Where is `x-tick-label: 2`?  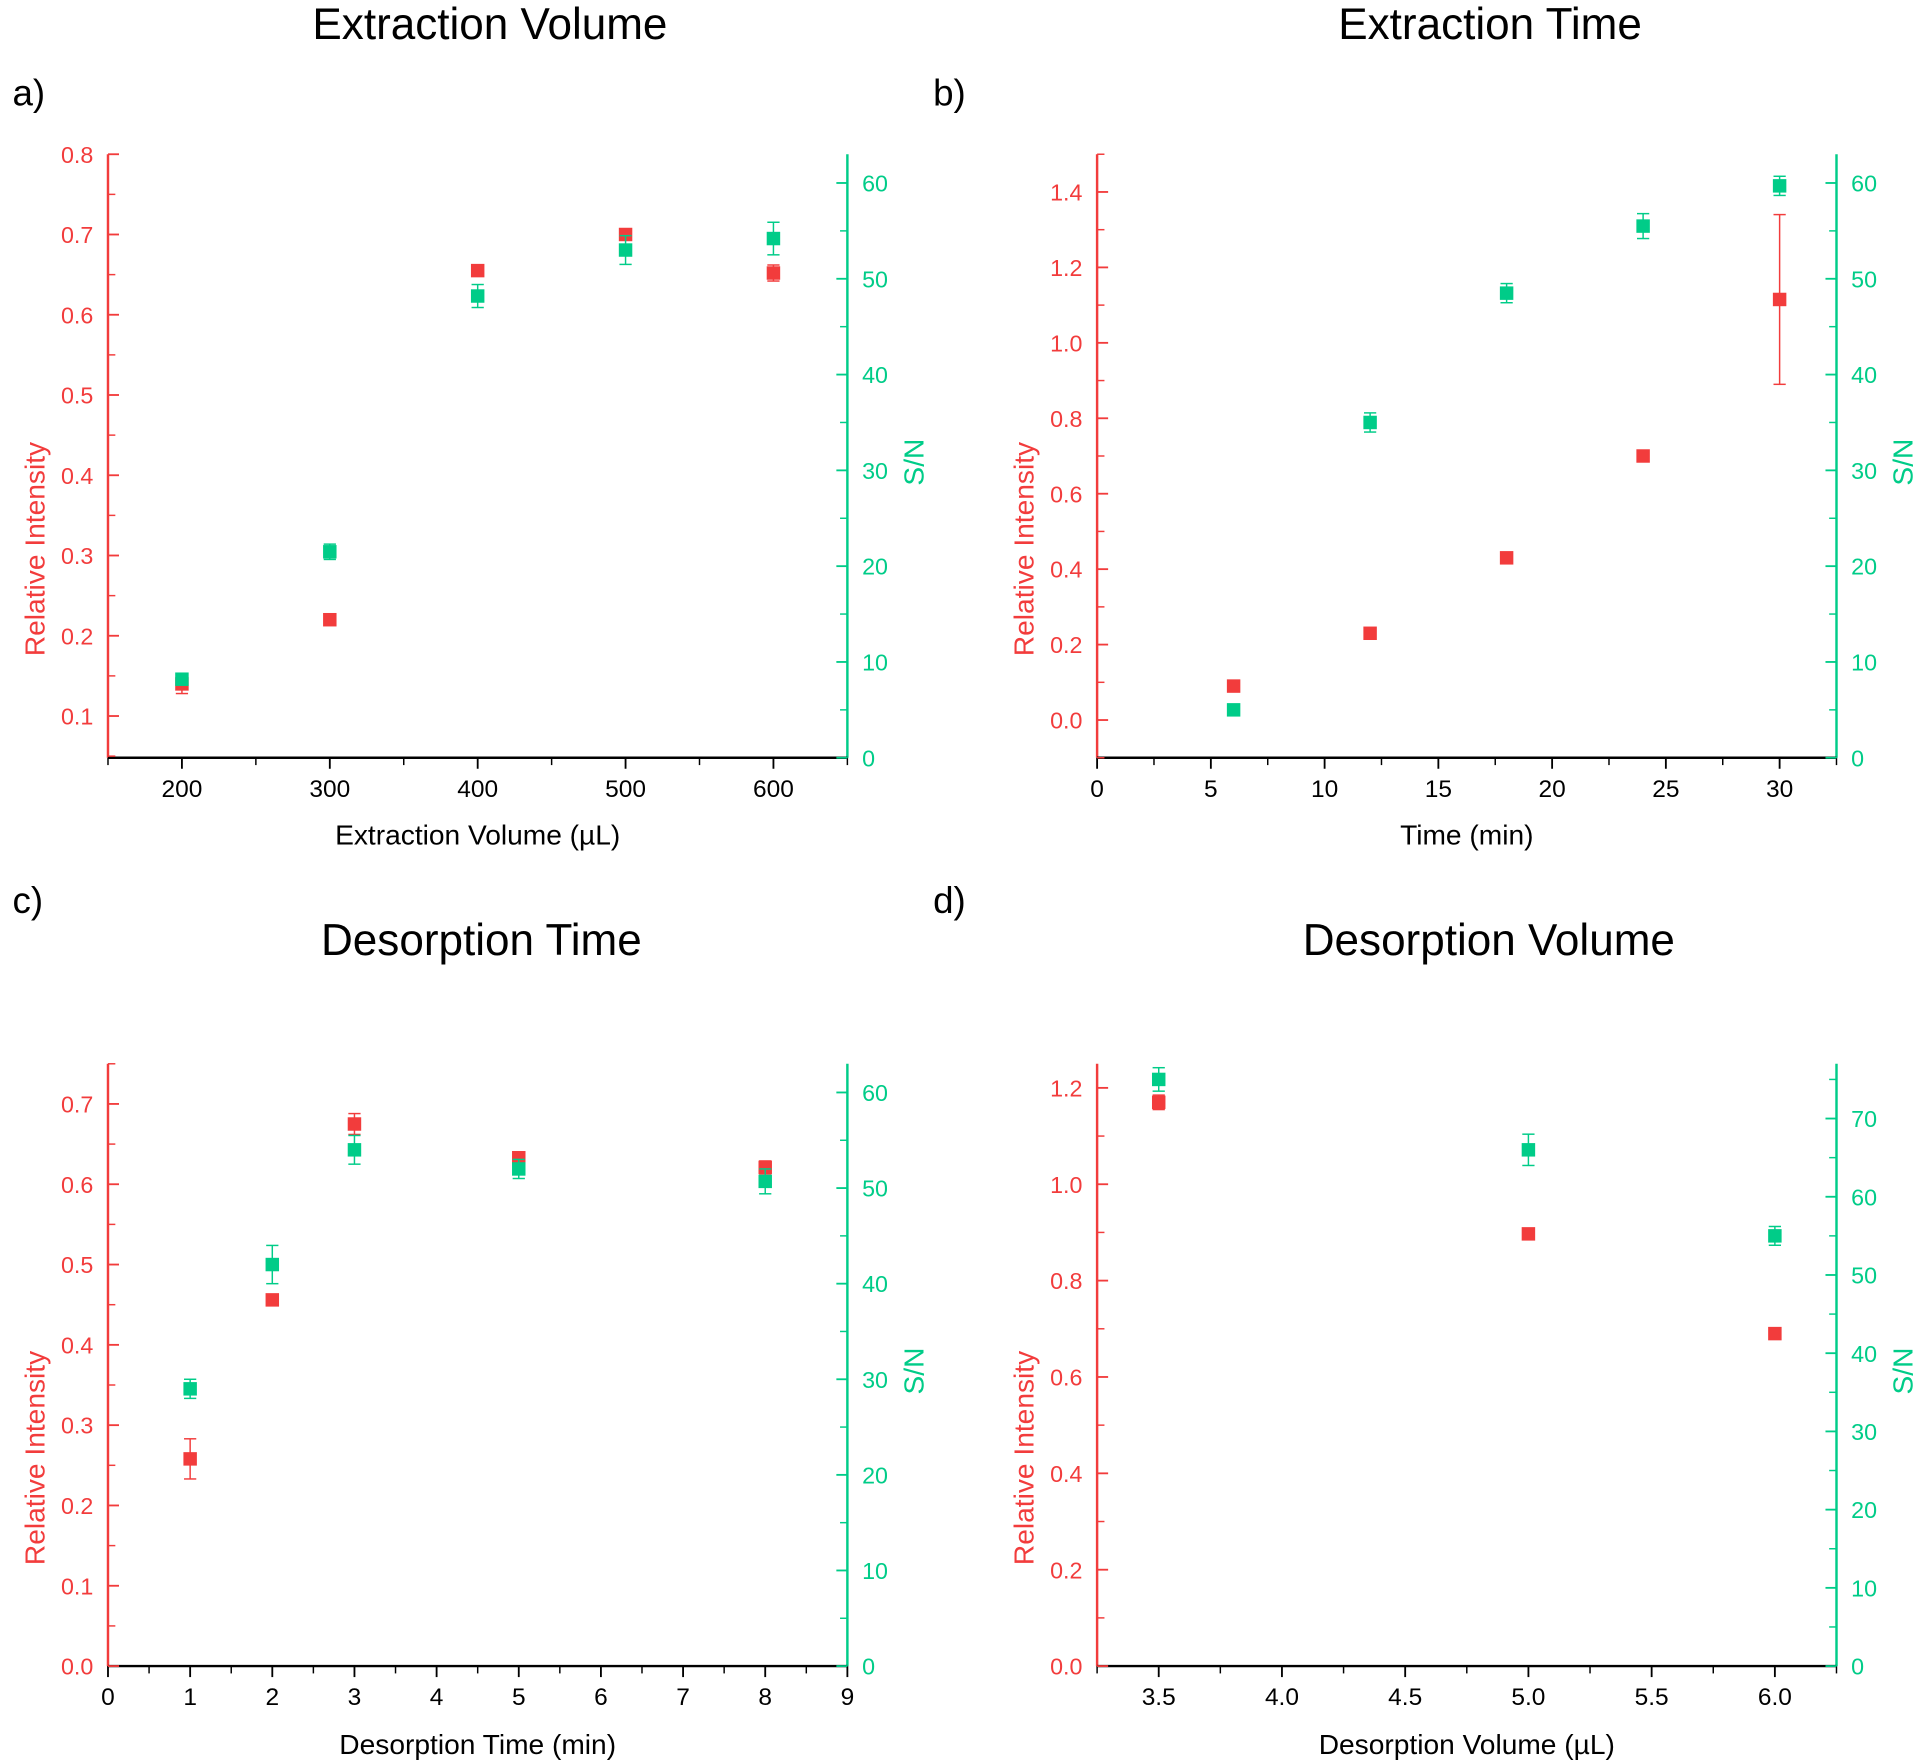 x-tick-label: 2 is located at coordinates (272, 1697).